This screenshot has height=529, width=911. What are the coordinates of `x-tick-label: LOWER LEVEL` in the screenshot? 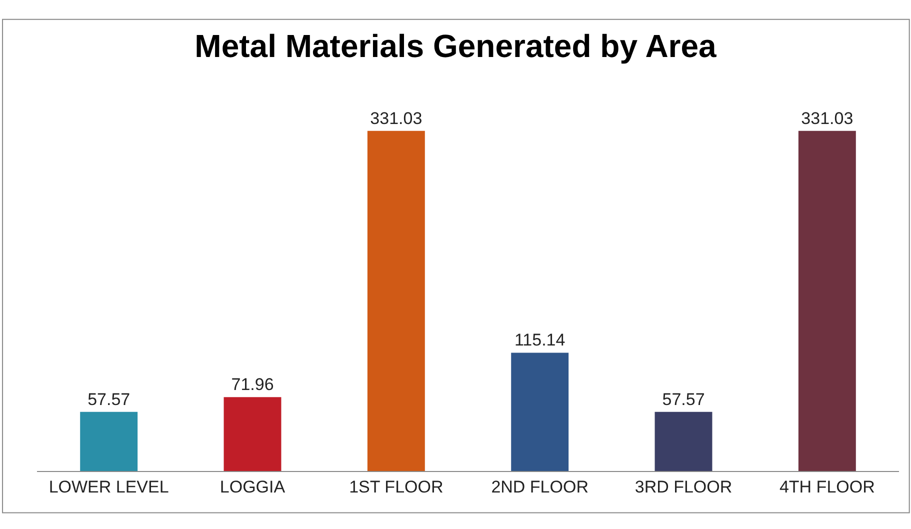 It's located at (108, 486).